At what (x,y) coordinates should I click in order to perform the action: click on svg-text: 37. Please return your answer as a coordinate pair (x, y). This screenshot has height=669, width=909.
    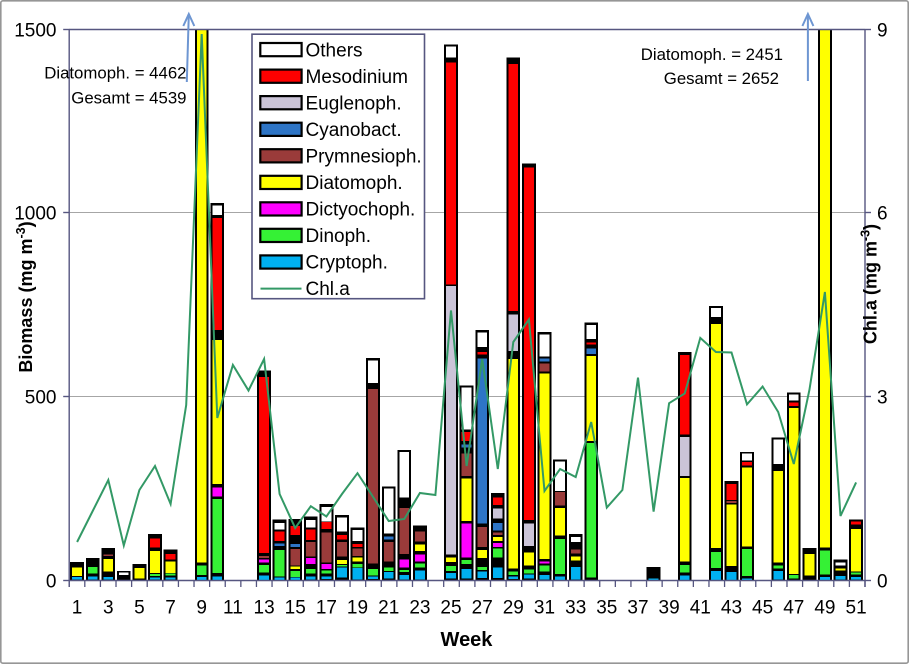
    Looking at the image, I should click on (637, 608).